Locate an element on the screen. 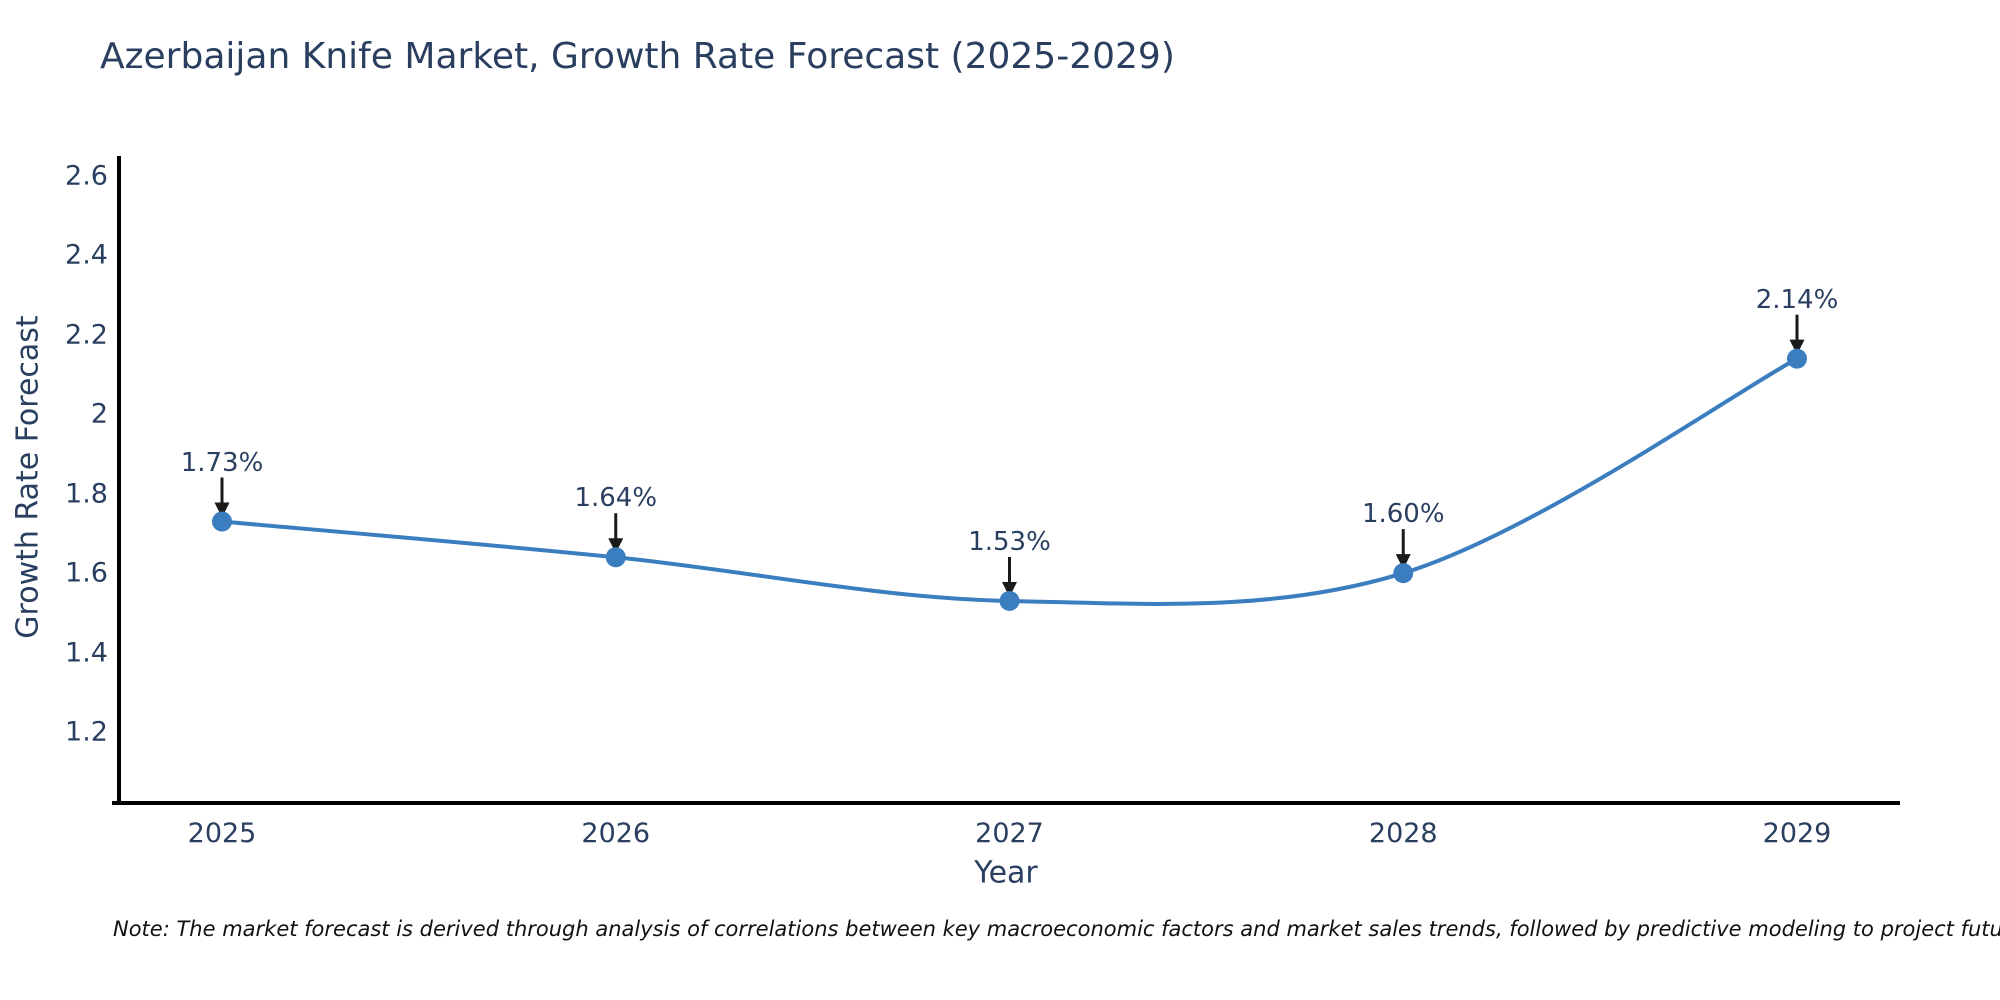 The image size is (2000, 1000). x-tick-label: 2025 is located at coordinates (222, 833).